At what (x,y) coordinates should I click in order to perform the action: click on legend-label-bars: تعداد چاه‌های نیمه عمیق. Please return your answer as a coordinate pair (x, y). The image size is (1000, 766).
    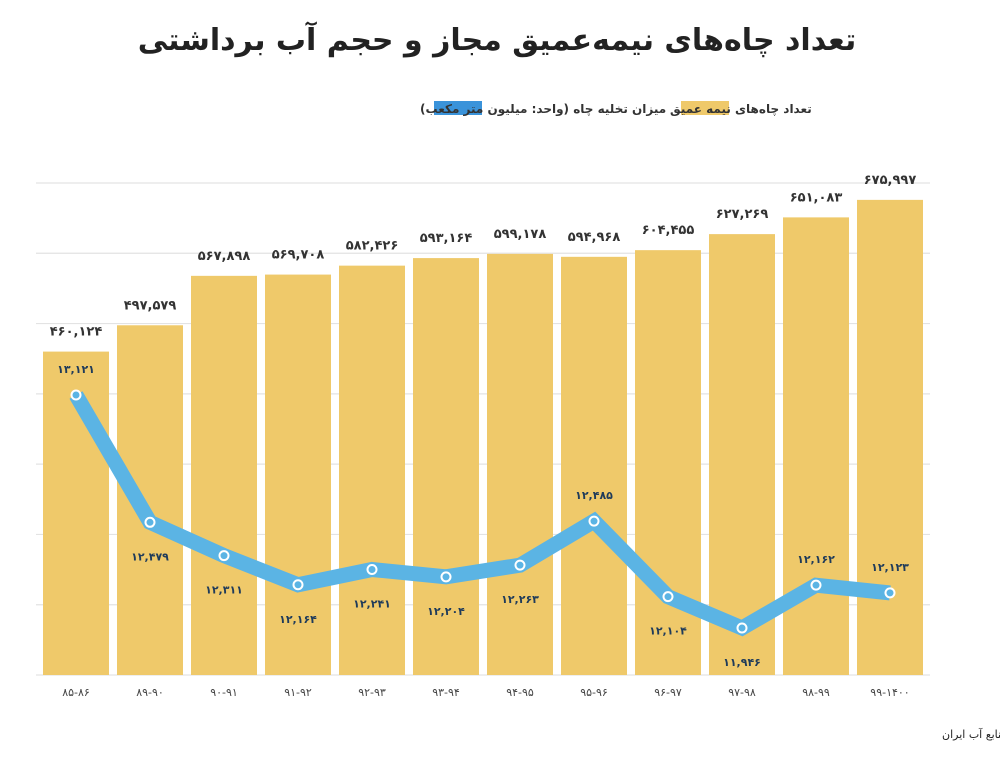
    Looking at the image, I should click on (741, 109).